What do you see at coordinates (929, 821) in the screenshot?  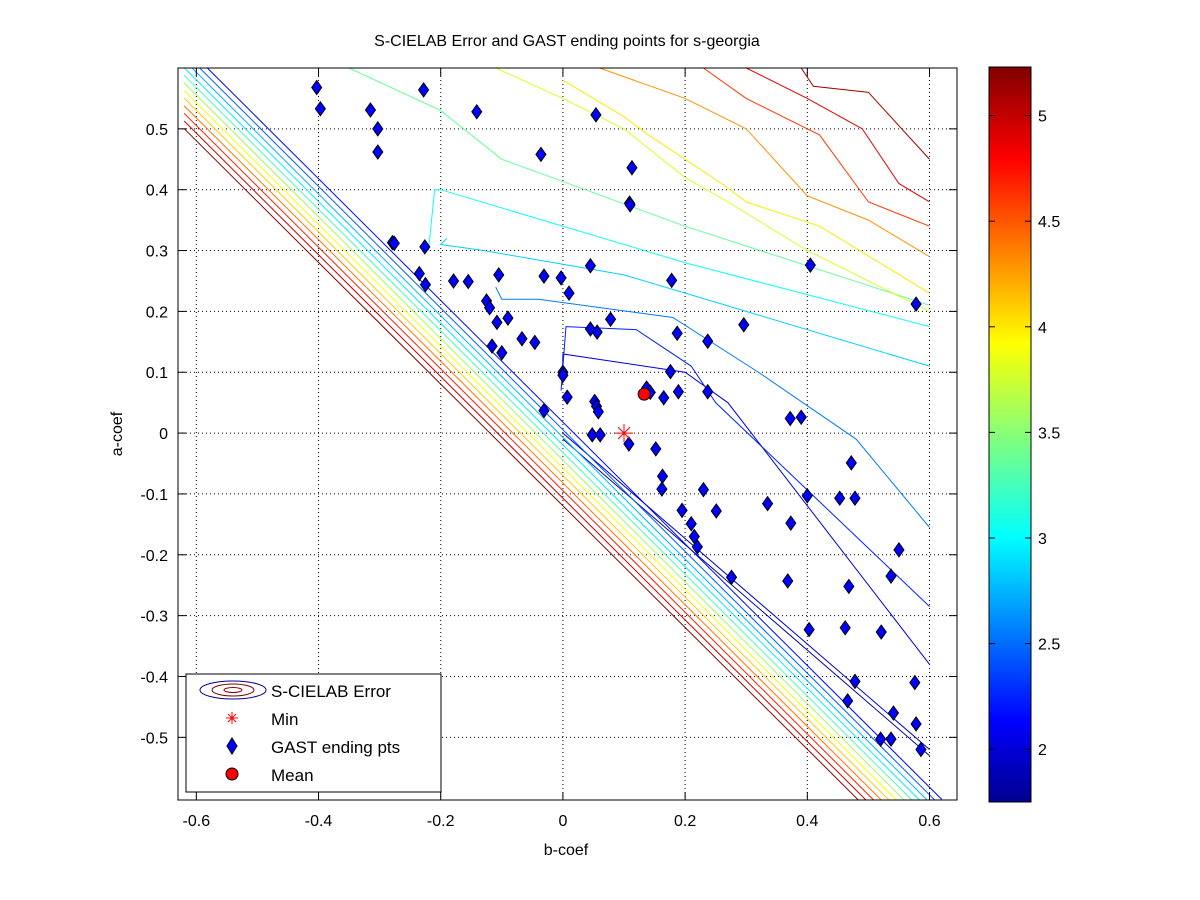 I see `x-tick-label: 0.6` at bounding box center [929, 821].